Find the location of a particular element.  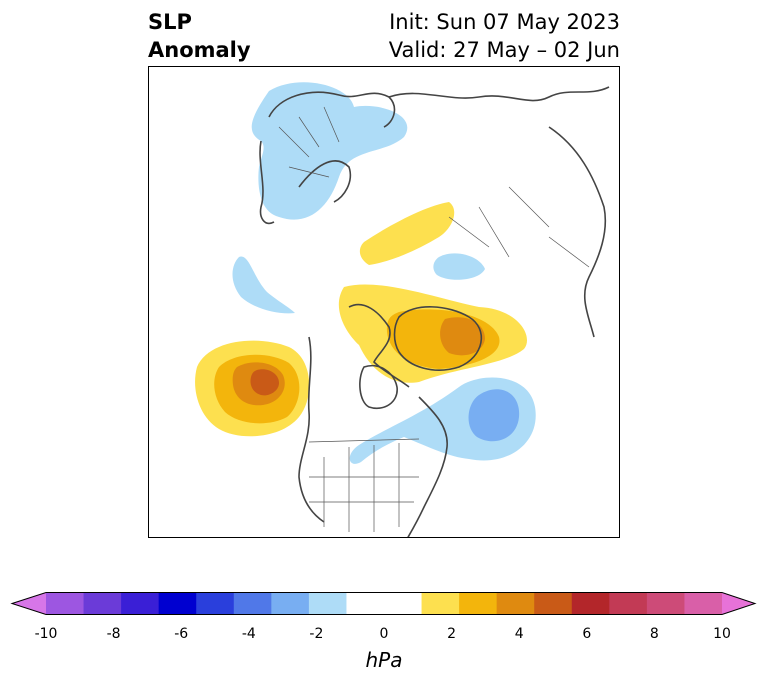

colorbar-outline is located at coordinates (383, 603).